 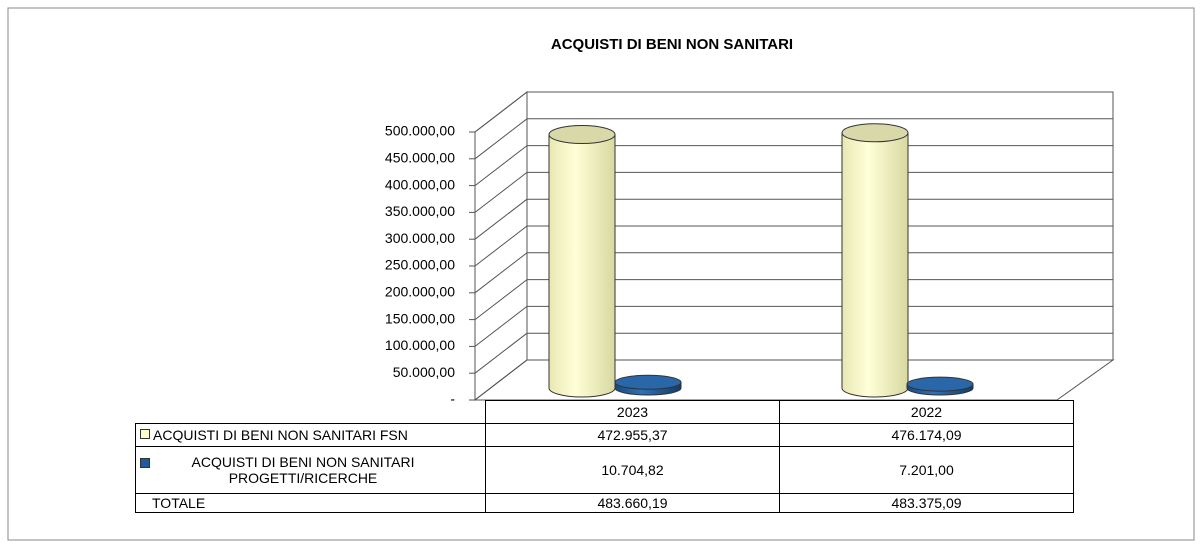 What do you see at coordinates (310, 503) in the screenshot?
I see `total-label: TOTALE` at bounding box center [310, 503].